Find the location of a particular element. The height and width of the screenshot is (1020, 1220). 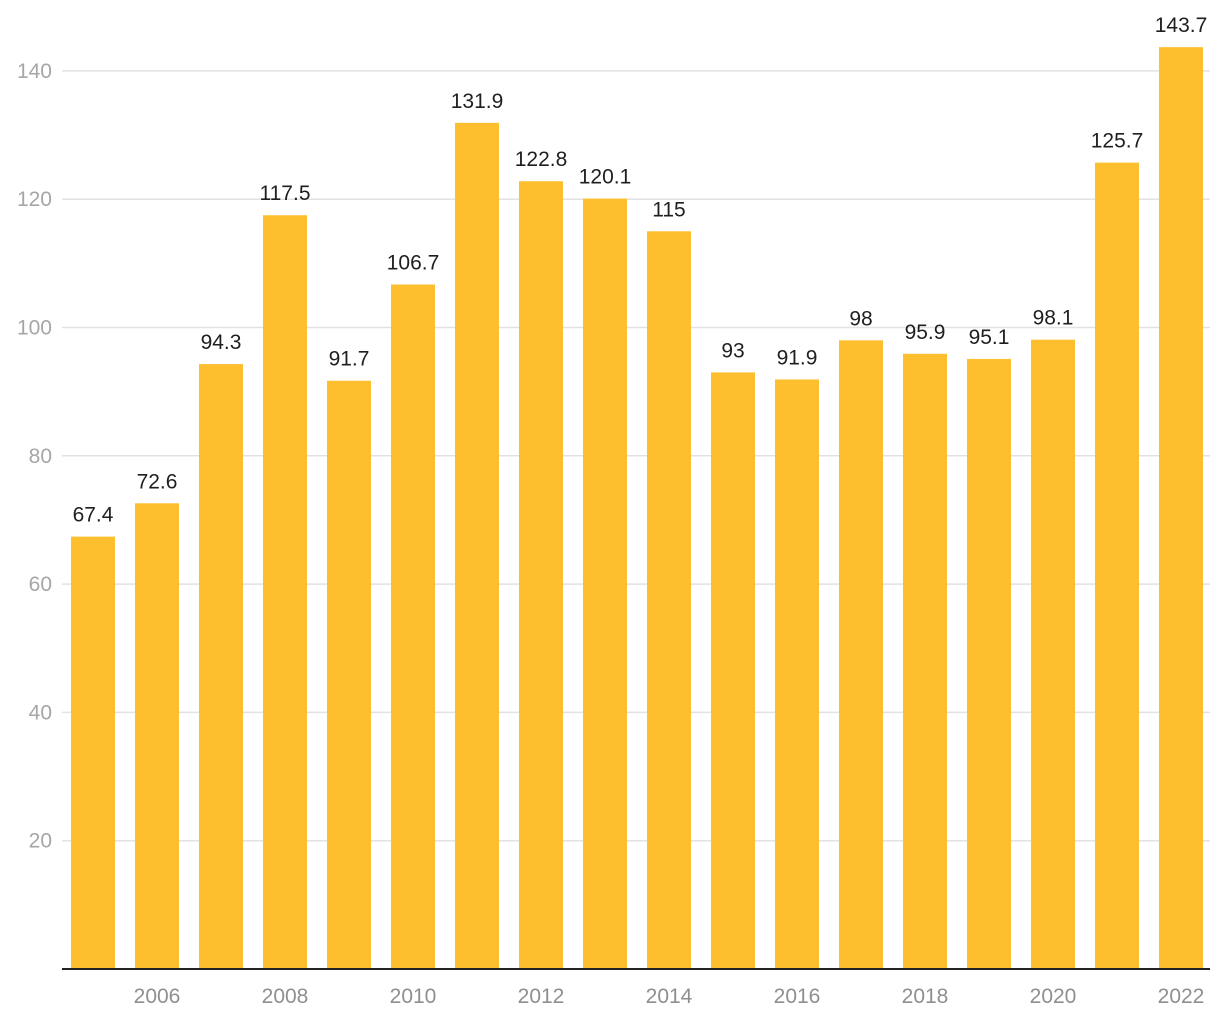

data-label-2017: 98 is located at coordinates (860, 318).